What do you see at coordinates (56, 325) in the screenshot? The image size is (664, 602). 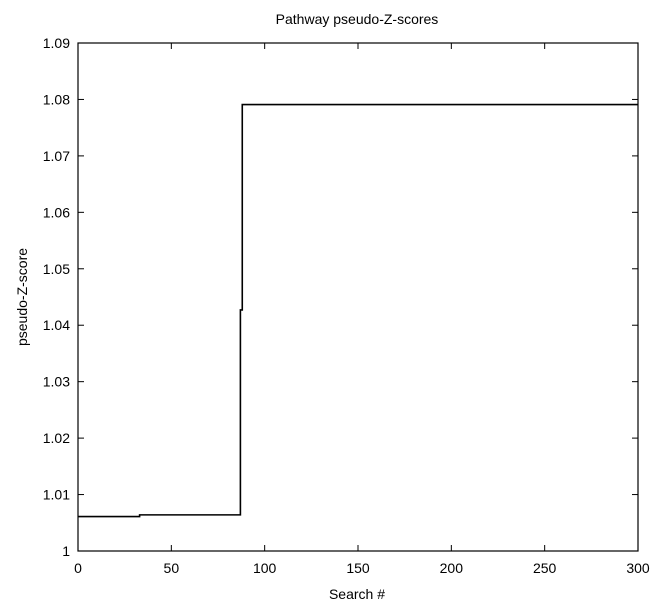 I see `y-tick-label: 1.04` at bounding box center [56, 325].